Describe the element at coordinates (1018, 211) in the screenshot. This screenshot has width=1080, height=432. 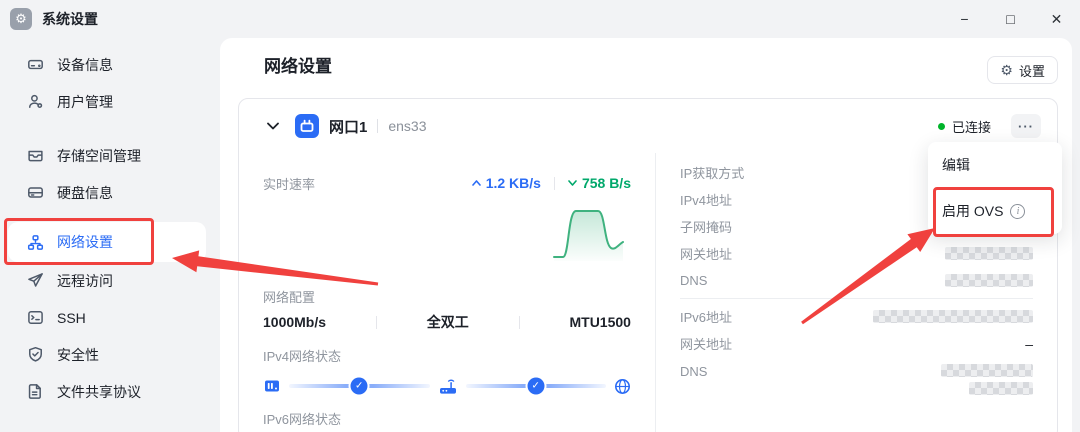
I see `info-icon: i` at that location.